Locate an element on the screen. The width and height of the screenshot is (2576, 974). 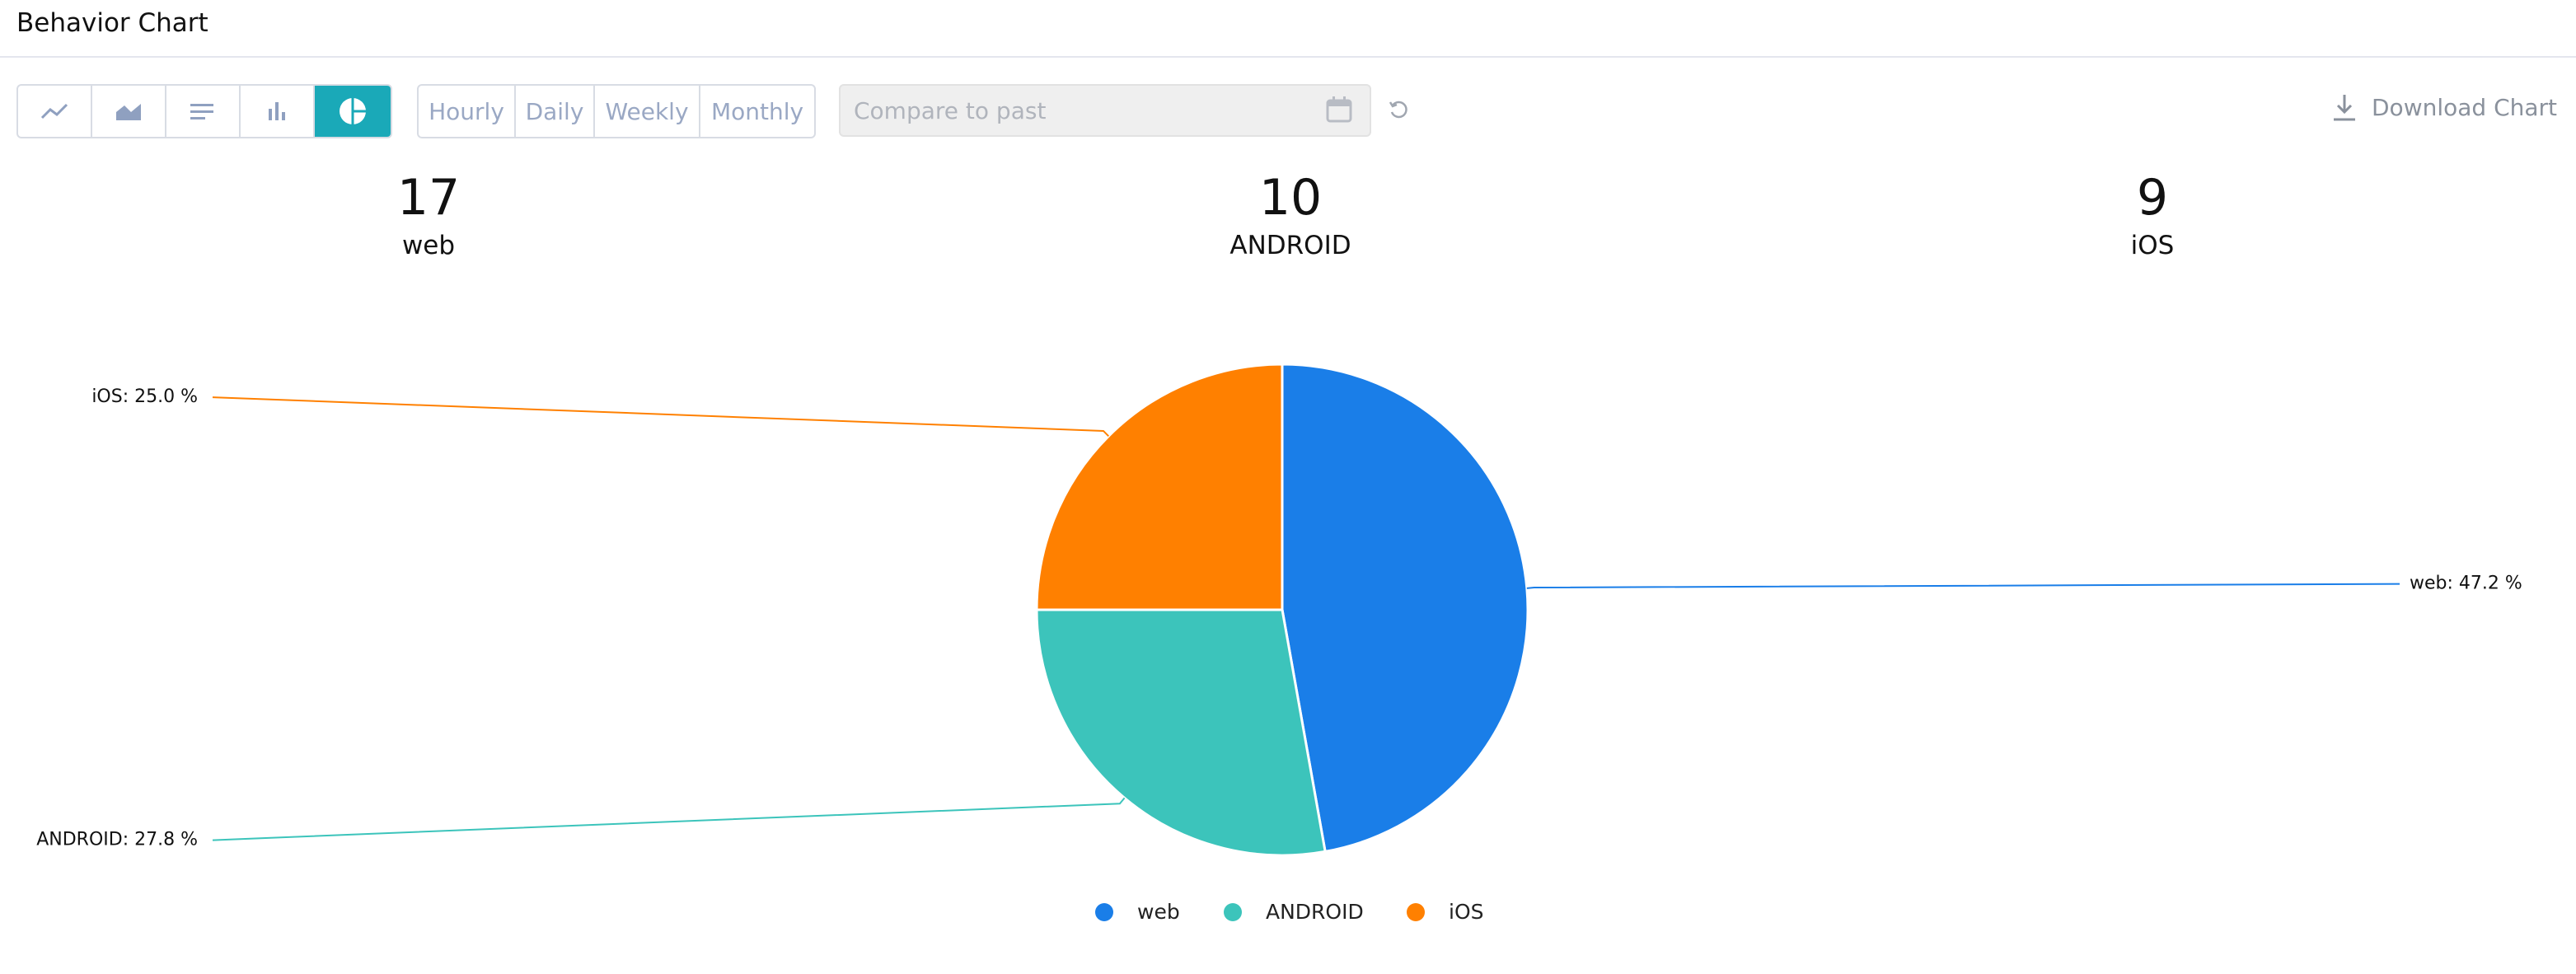
interval-button: Daily is located at coordinates (555, 111).